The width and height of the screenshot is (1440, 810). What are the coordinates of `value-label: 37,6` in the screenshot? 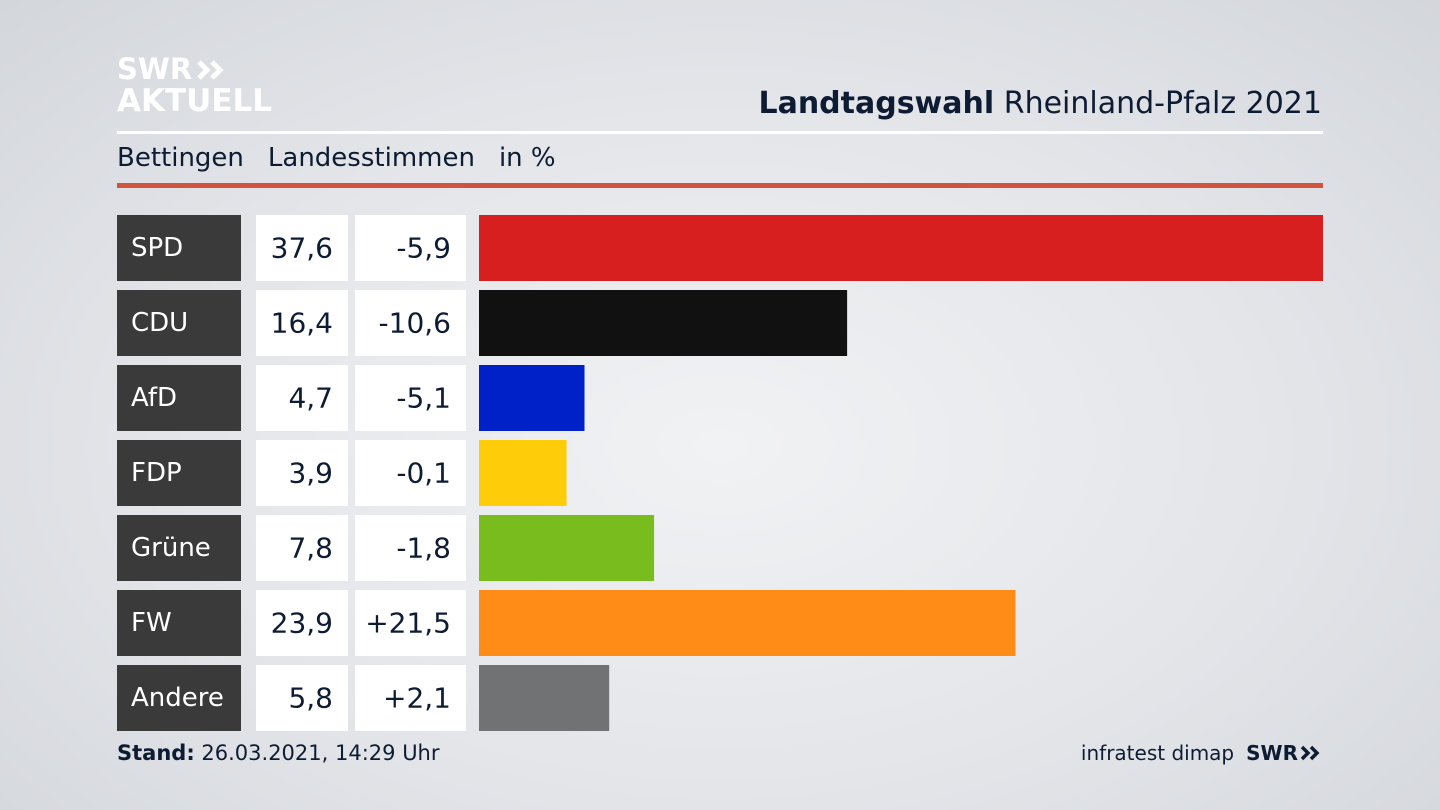 It's located at (302, 248).